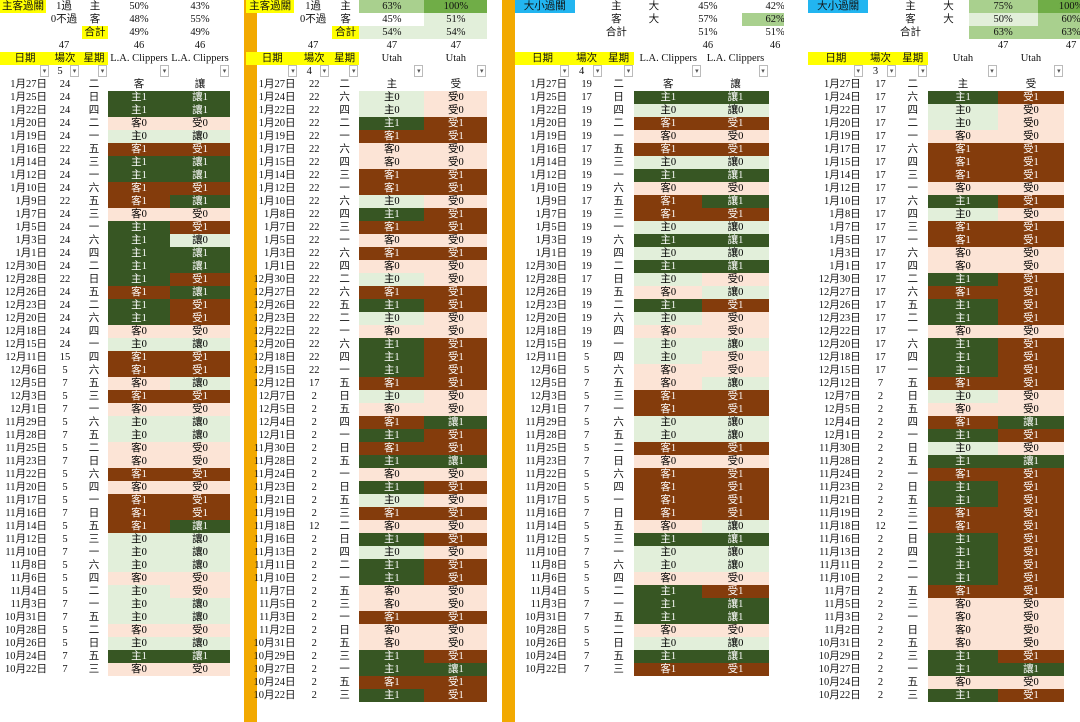 This screenshot has height=722, width=1080. I want to click on table-cell: 12月20日, so click(546, 318).